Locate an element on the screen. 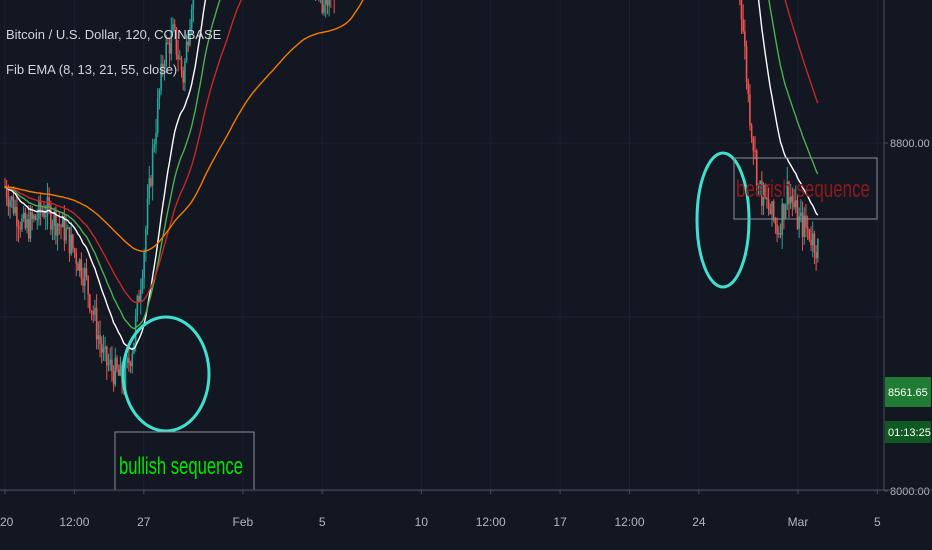 The width and height of the screenshot is (932, 550). time-tick-label: Mar is located at coordinates (798, 522).